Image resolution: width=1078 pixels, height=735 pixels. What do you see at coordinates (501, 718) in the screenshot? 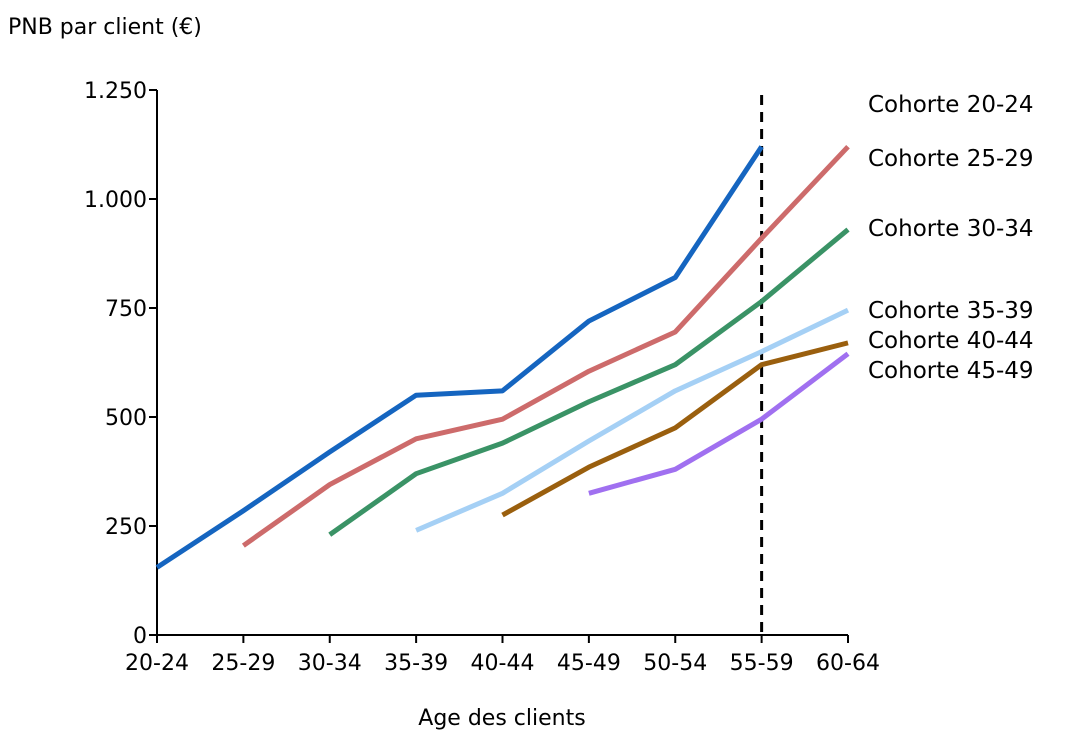
I see `x-axis-title: Age des clients` at bounding box center [501, 718].